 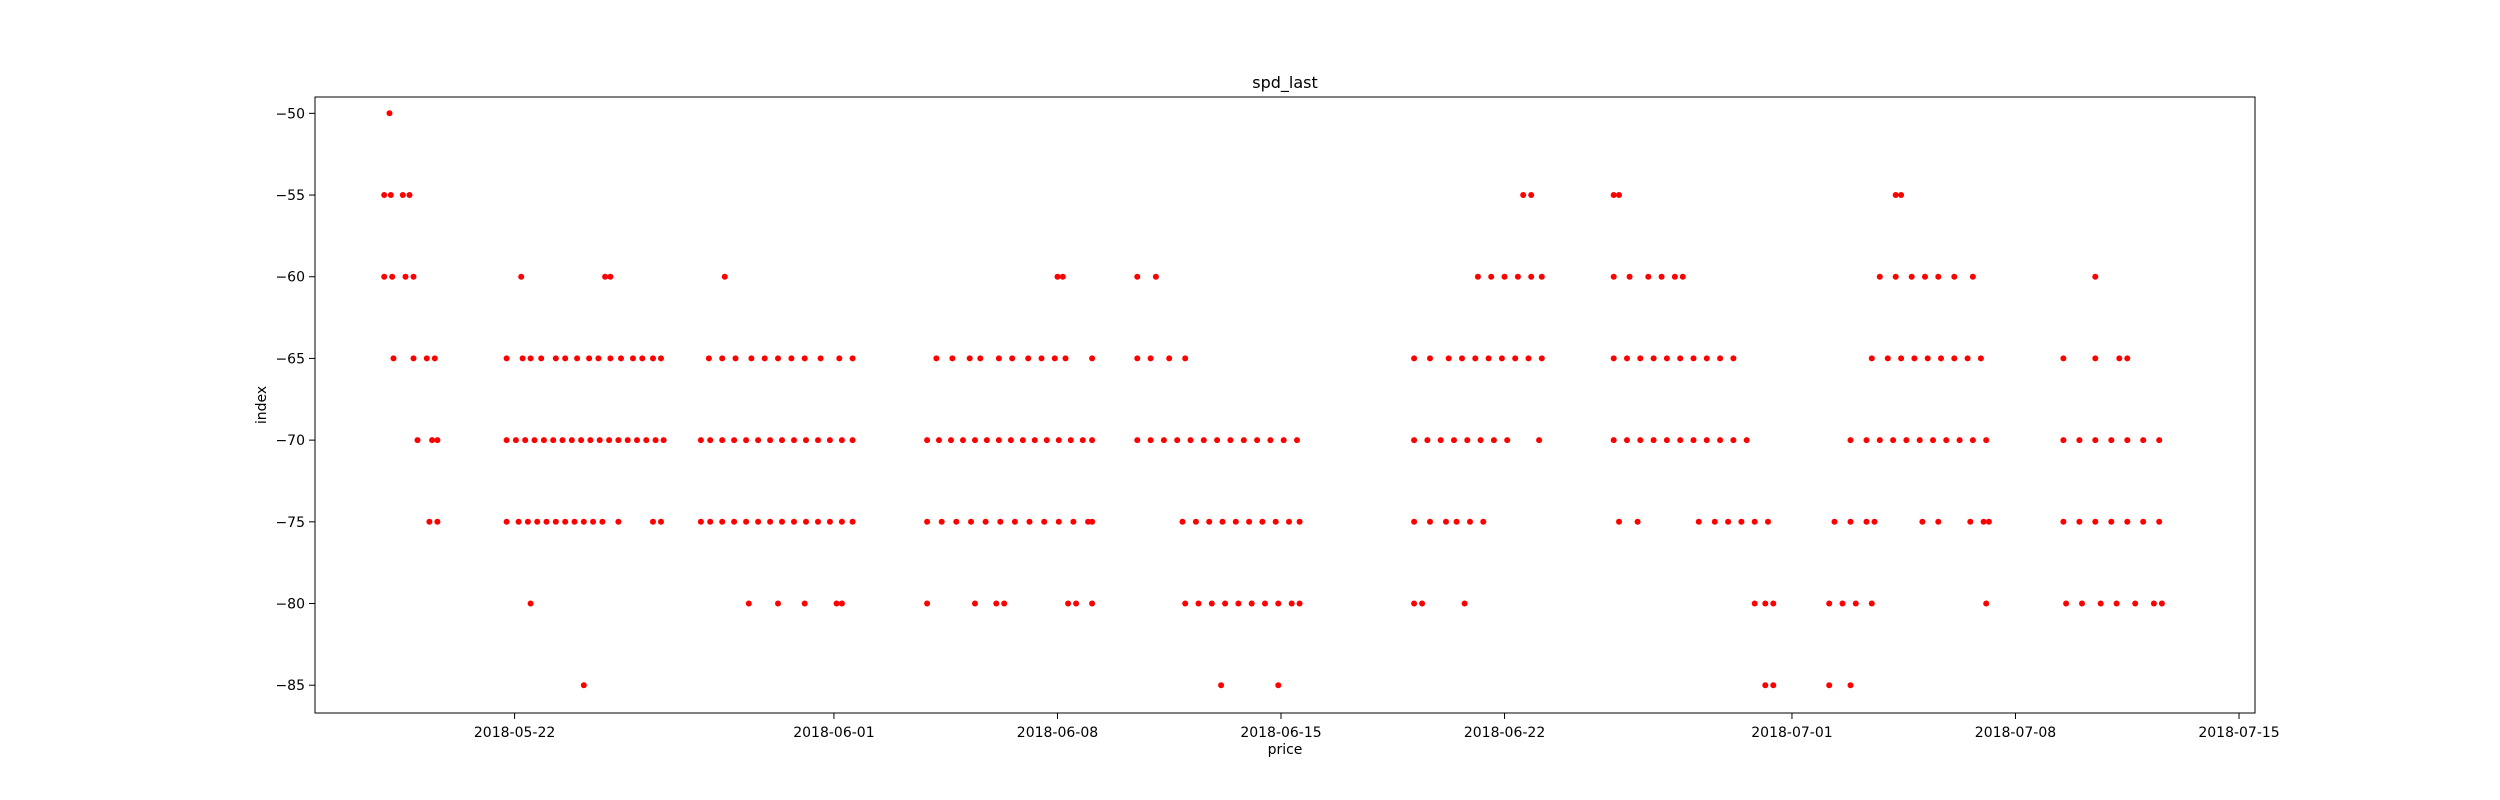 I want to click on y-tick-label: −75, so click(x=290, y=523).